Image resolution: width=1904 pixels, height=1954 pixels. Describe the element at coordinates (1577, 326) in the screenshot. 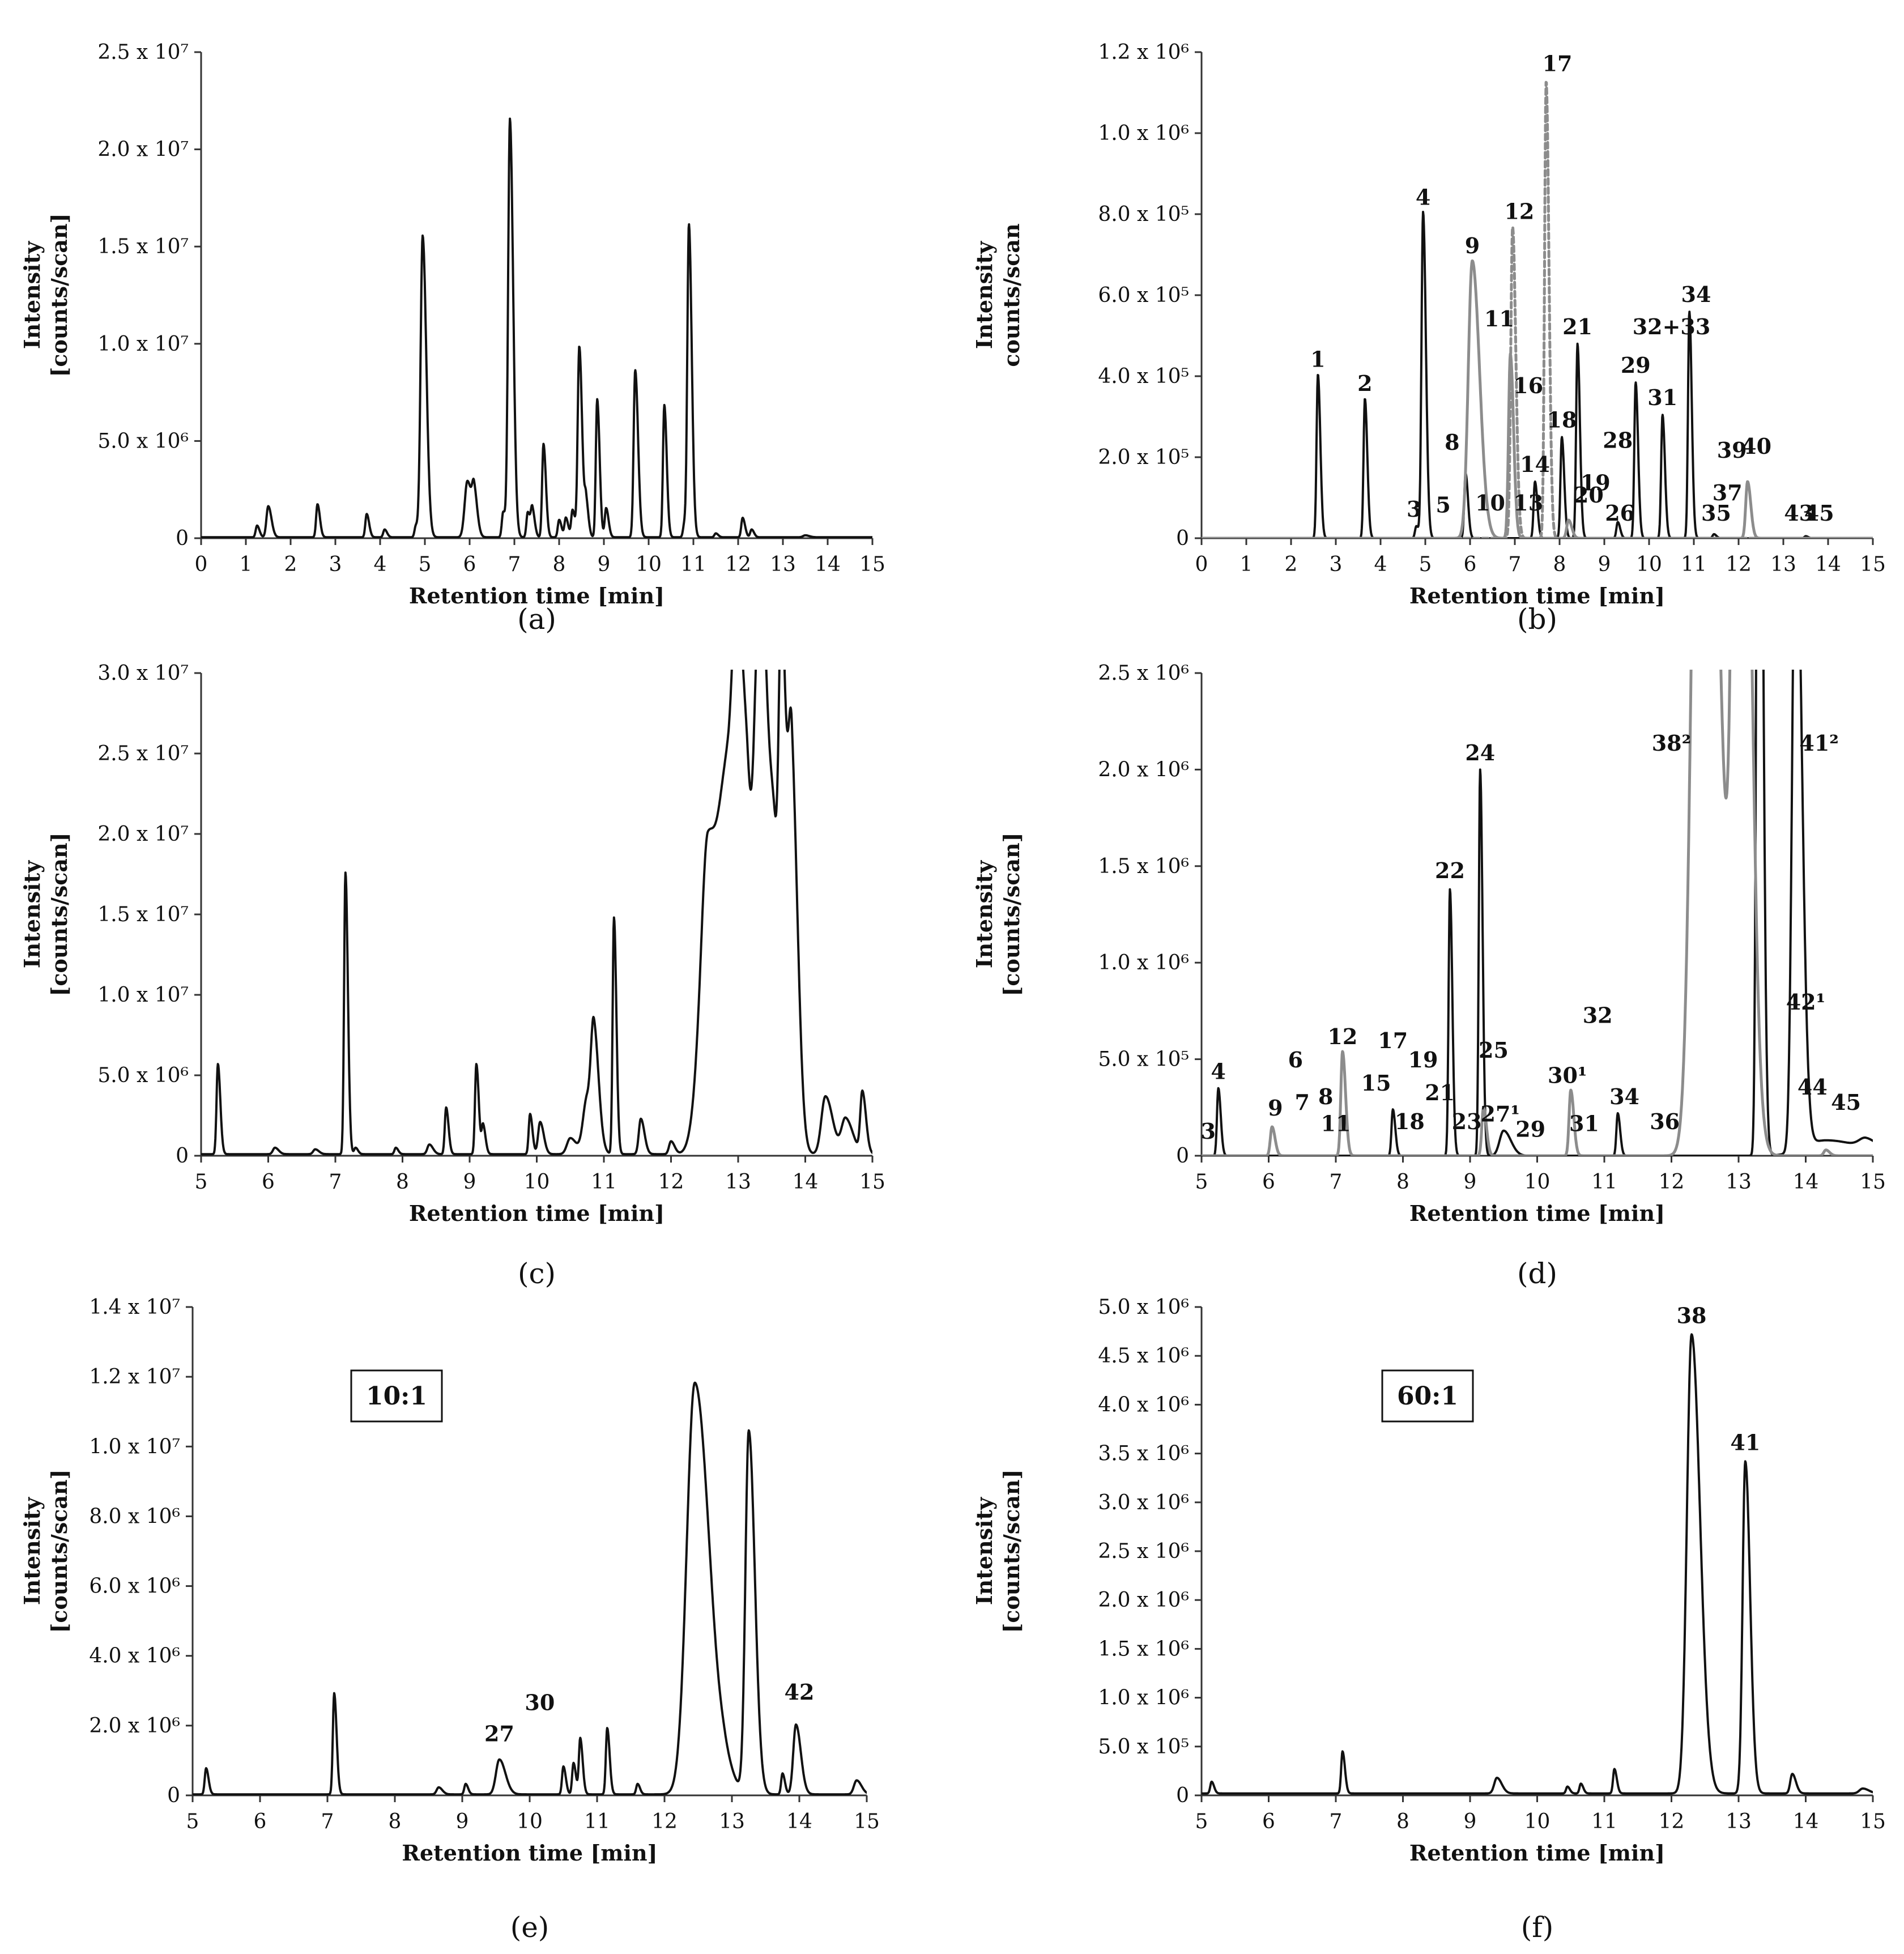

I see `peak-label: 21` at that location.